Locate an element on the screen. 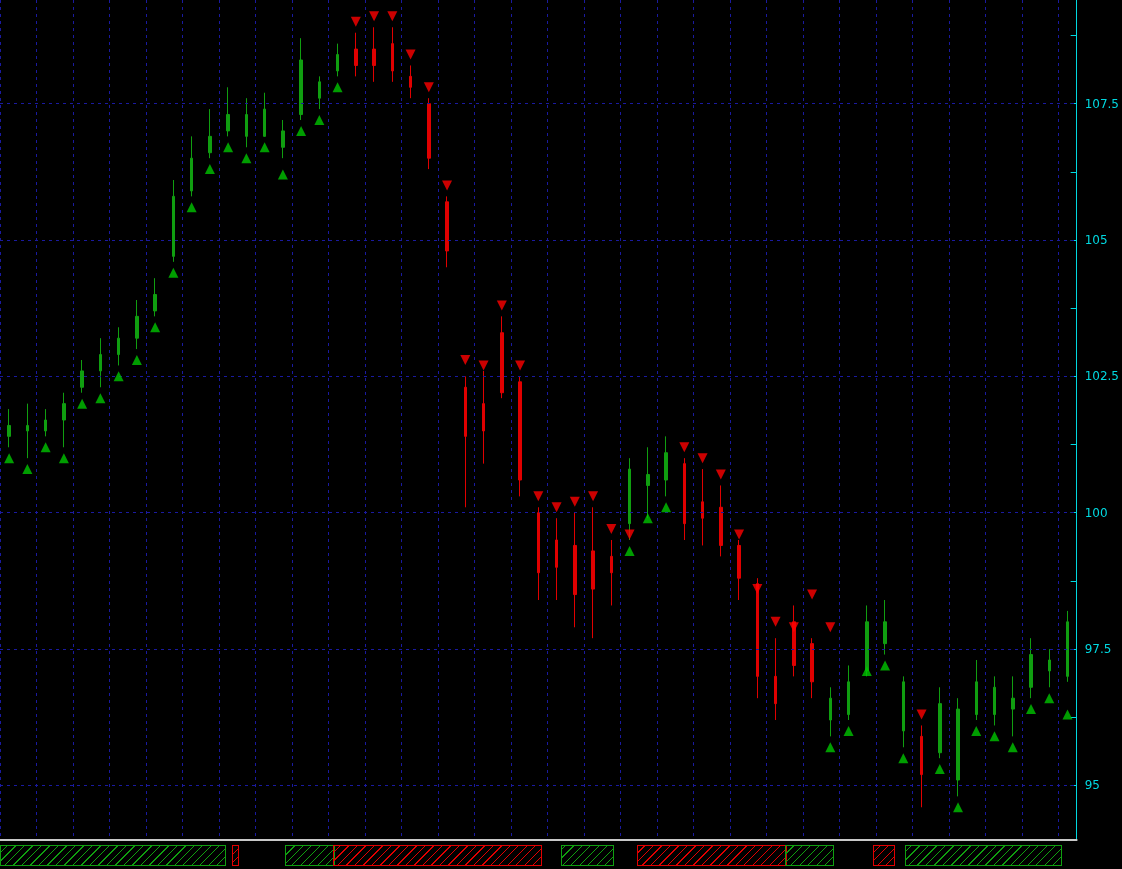 The image size is (1122, 869). y-tick-label: 100 is located at coordinates (1096, 512).